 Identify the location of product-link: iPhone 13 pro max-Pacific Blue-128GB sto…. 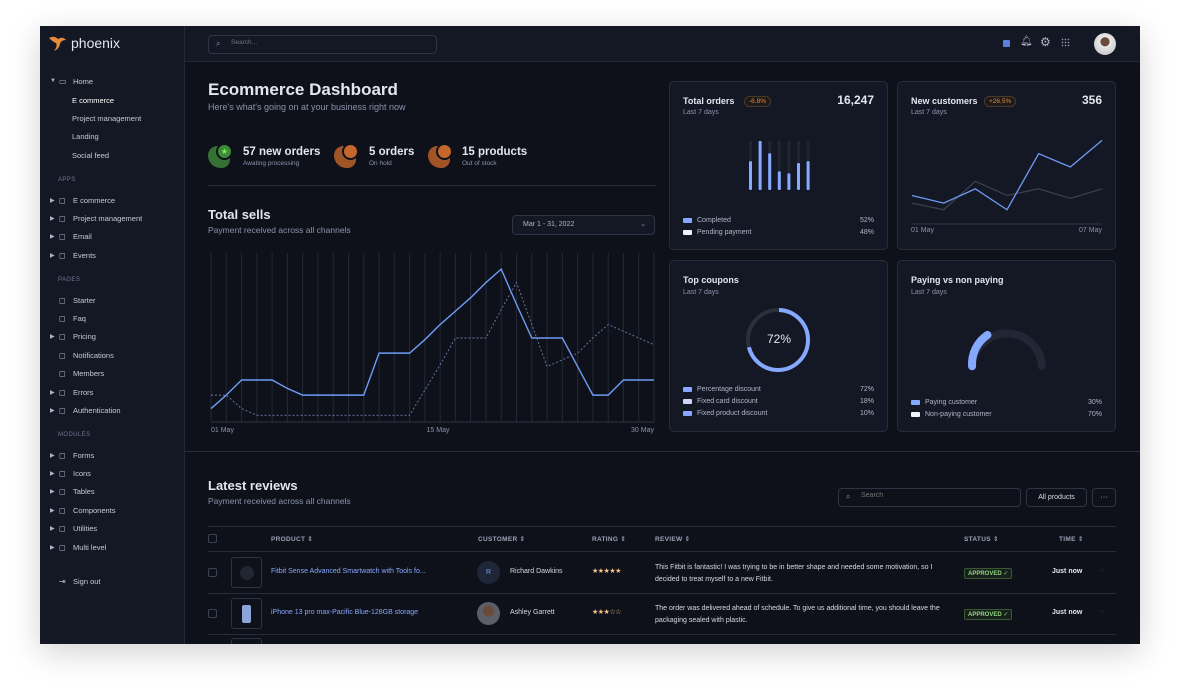
(345, 612).